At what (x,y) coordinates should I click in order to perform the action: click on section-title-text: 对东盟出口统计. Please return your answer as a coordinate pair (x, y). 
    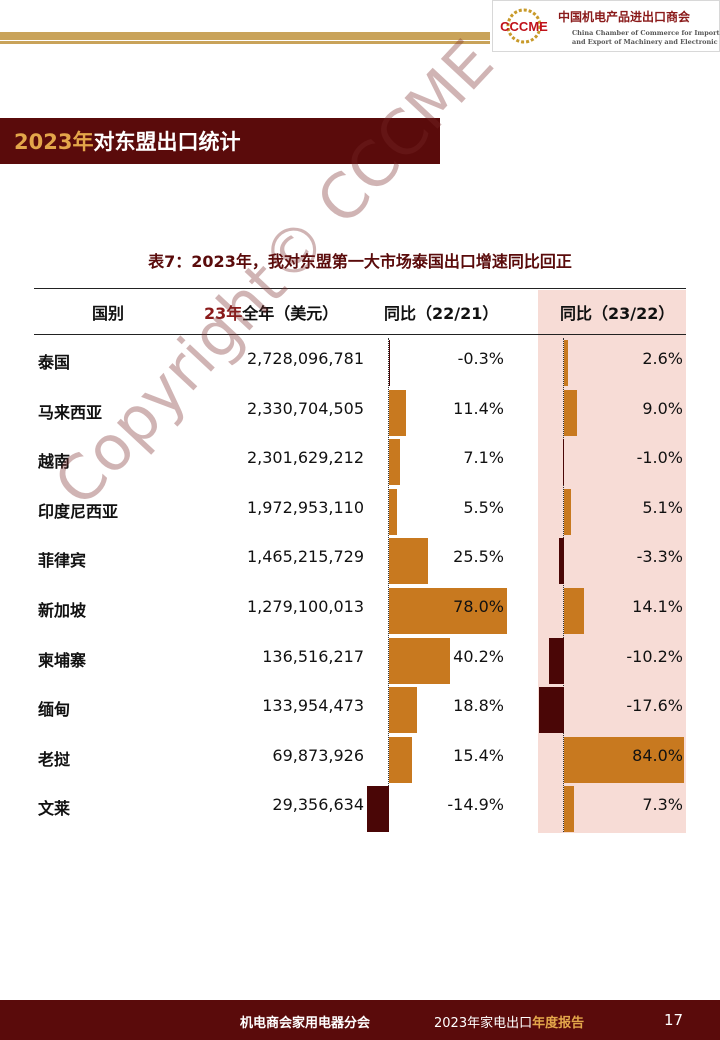
    Looking at the image, I should click on (167, 142).